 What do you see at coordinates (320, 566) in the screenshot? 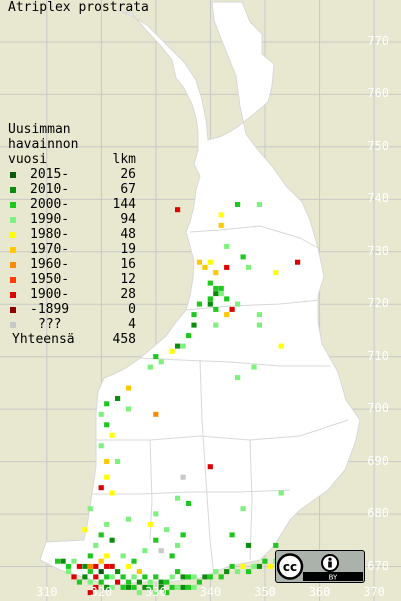
I see `license-badge: cc BY` at bounding box center [320, 566].